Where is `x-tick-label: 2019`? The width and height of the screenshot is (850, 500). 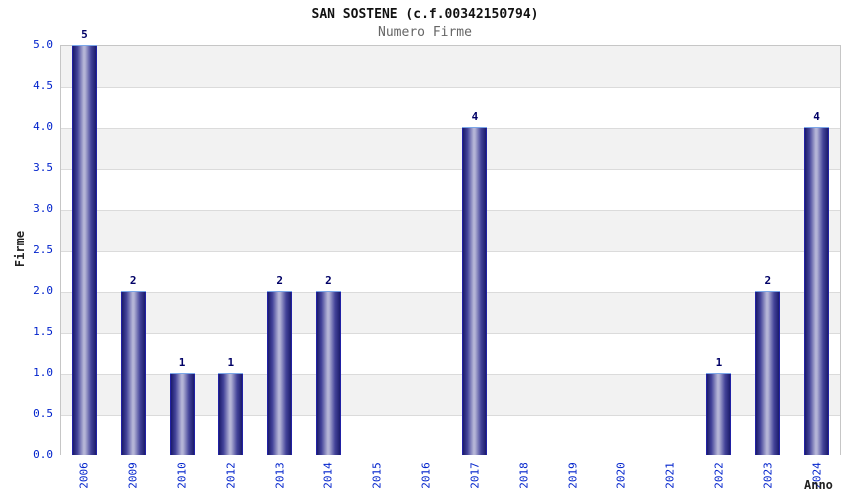
x-tick-label: 2019 is located at coordinates (573, 475).